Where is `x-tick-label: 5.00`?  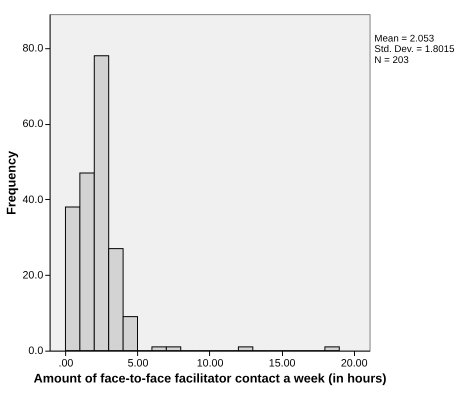 x-tick-label: 5.00 is located at coordinates (138, 364).